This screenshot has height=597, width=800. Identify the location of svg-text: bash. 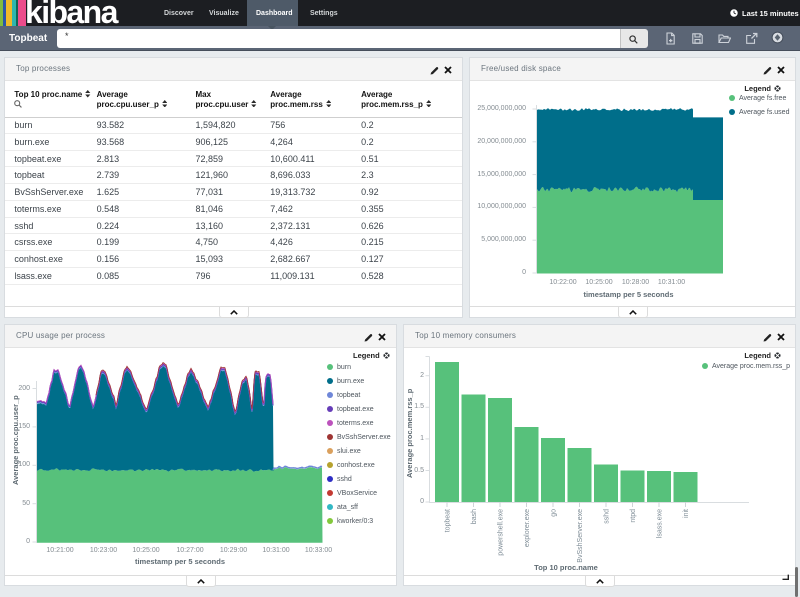
(474, 516).